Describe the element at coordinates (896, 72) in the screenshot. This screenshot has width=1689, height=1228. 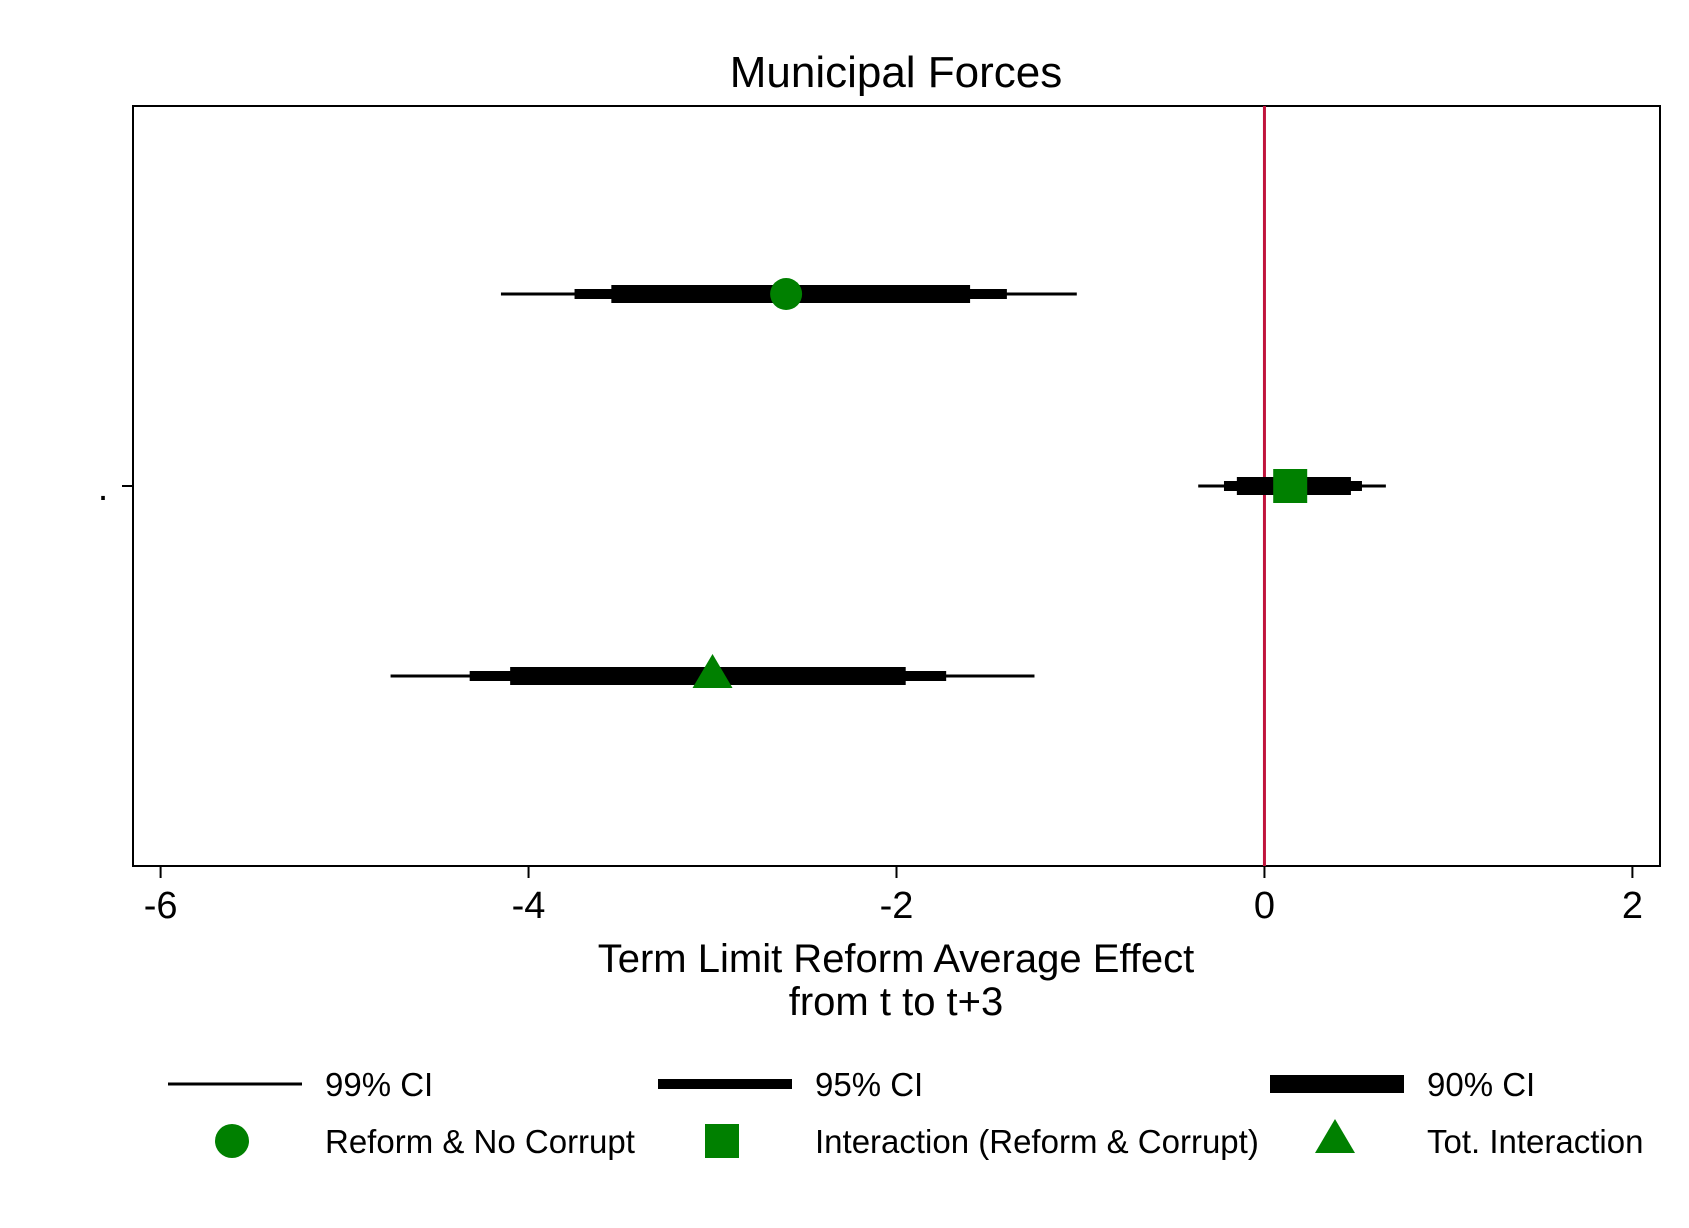
I see `chart-title: Municipal Forces` at that location.